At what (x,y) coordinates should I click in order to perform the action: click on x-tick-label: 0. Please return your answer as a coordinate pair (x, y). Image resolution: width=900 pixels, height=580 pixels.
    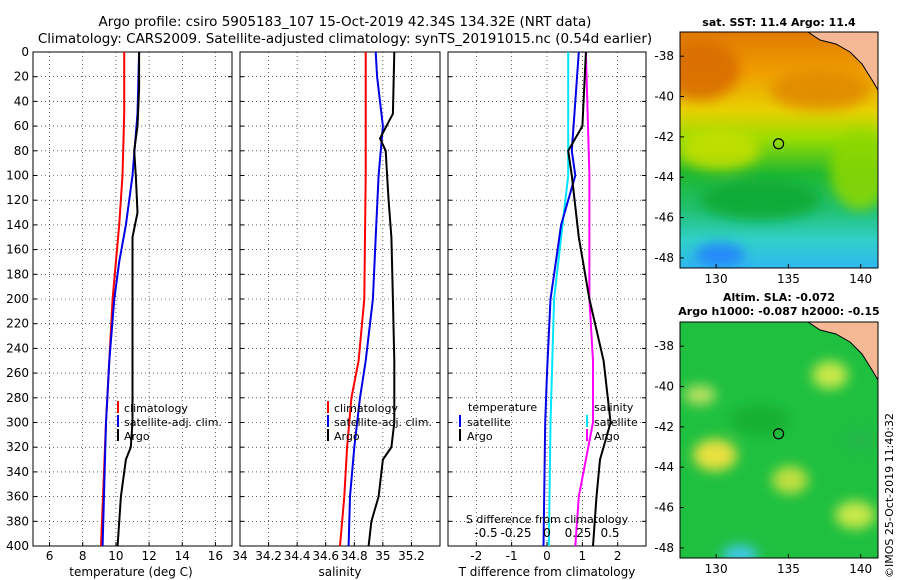
    Looking at the image, I should click on (547, 556).